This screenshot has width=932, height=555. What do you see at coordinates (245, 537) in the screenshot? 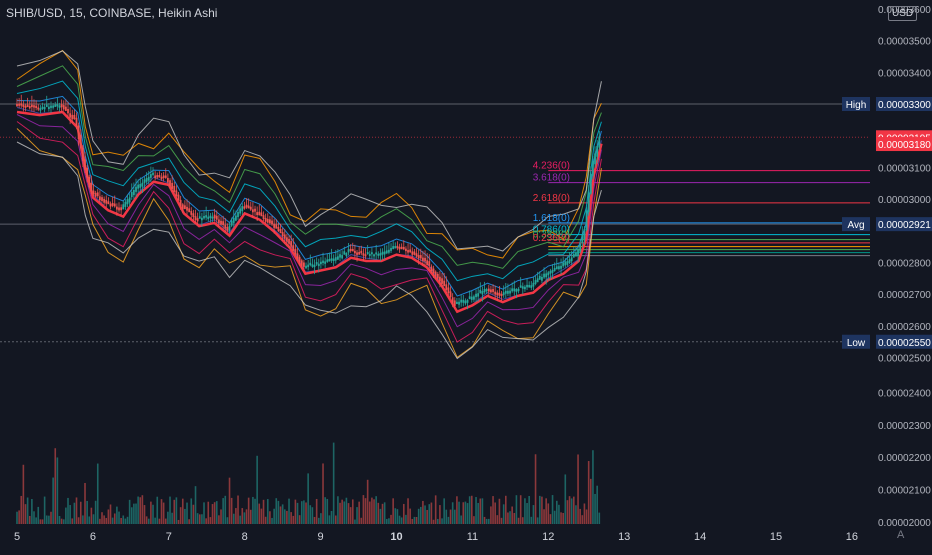
I see `x-tick-label: 8` at bounding box center [245, 537].